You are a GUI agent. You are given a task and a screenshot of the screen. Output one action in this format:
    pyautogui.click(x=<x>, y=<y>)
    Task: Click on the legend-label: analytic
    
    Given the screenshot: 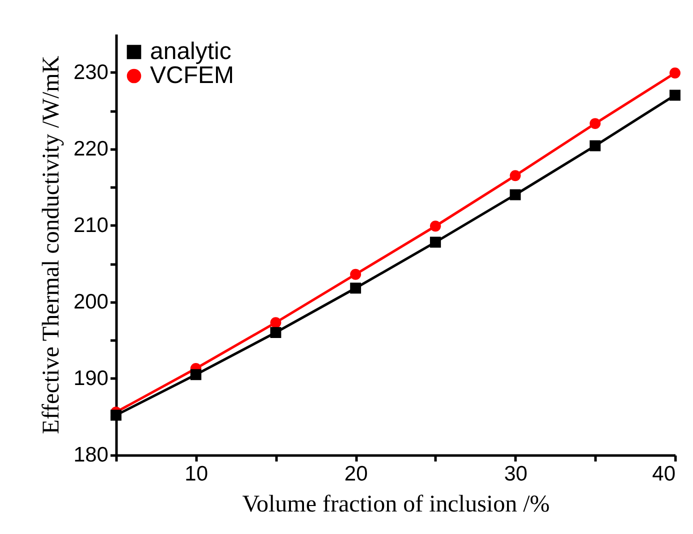 What is the action you would take?
    pyautogui.click(x=191, y=51)
    